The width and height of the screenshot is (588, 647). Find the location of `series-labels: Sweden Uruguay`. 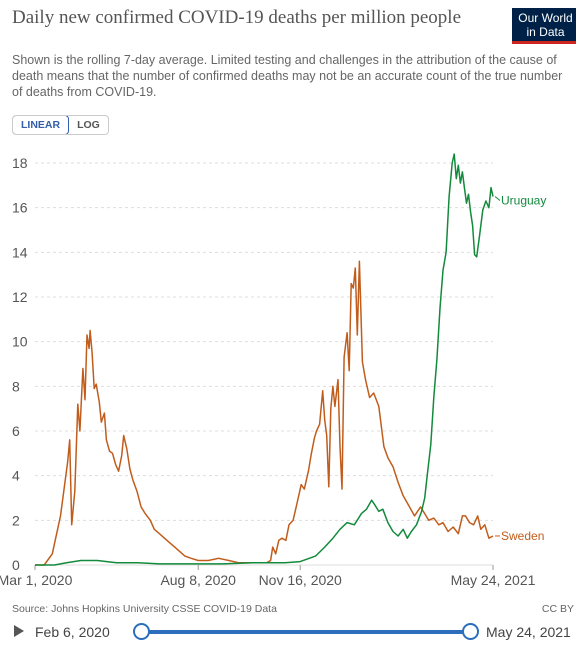

series-labels: Sweden Uruguay is located at coordinates (520, 368).